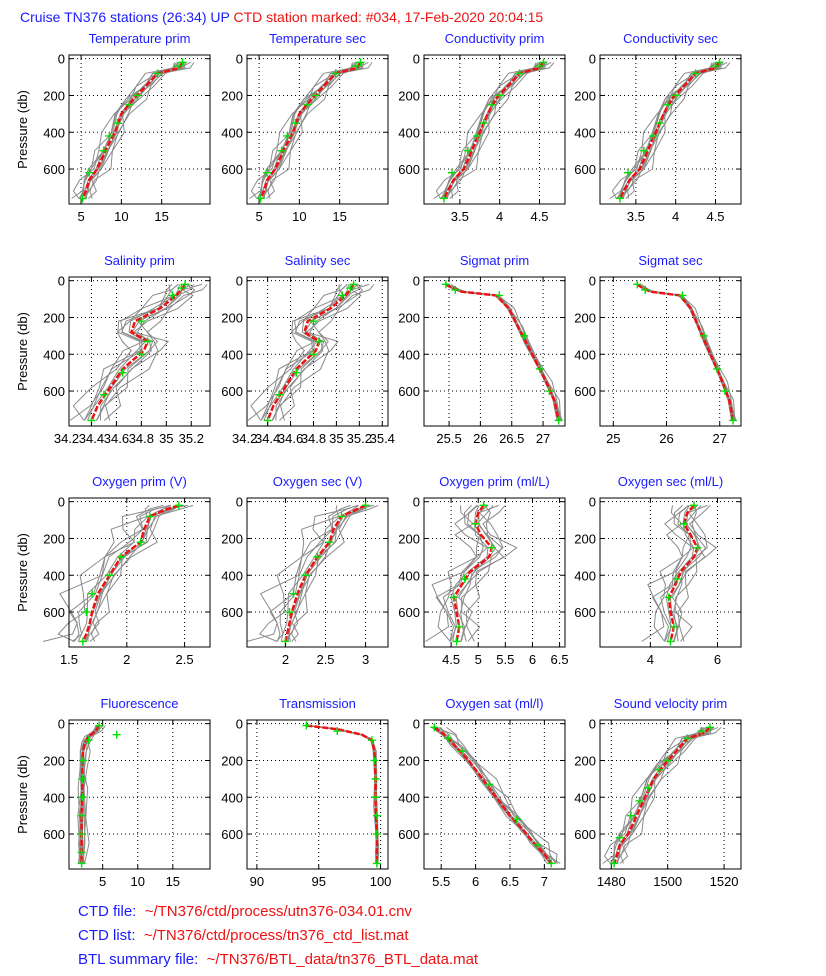 The image size is (826, 976). Describe the element at coordinates (290, 438) in the screenshot. I see `x-tick-label: 34.6` at that location.